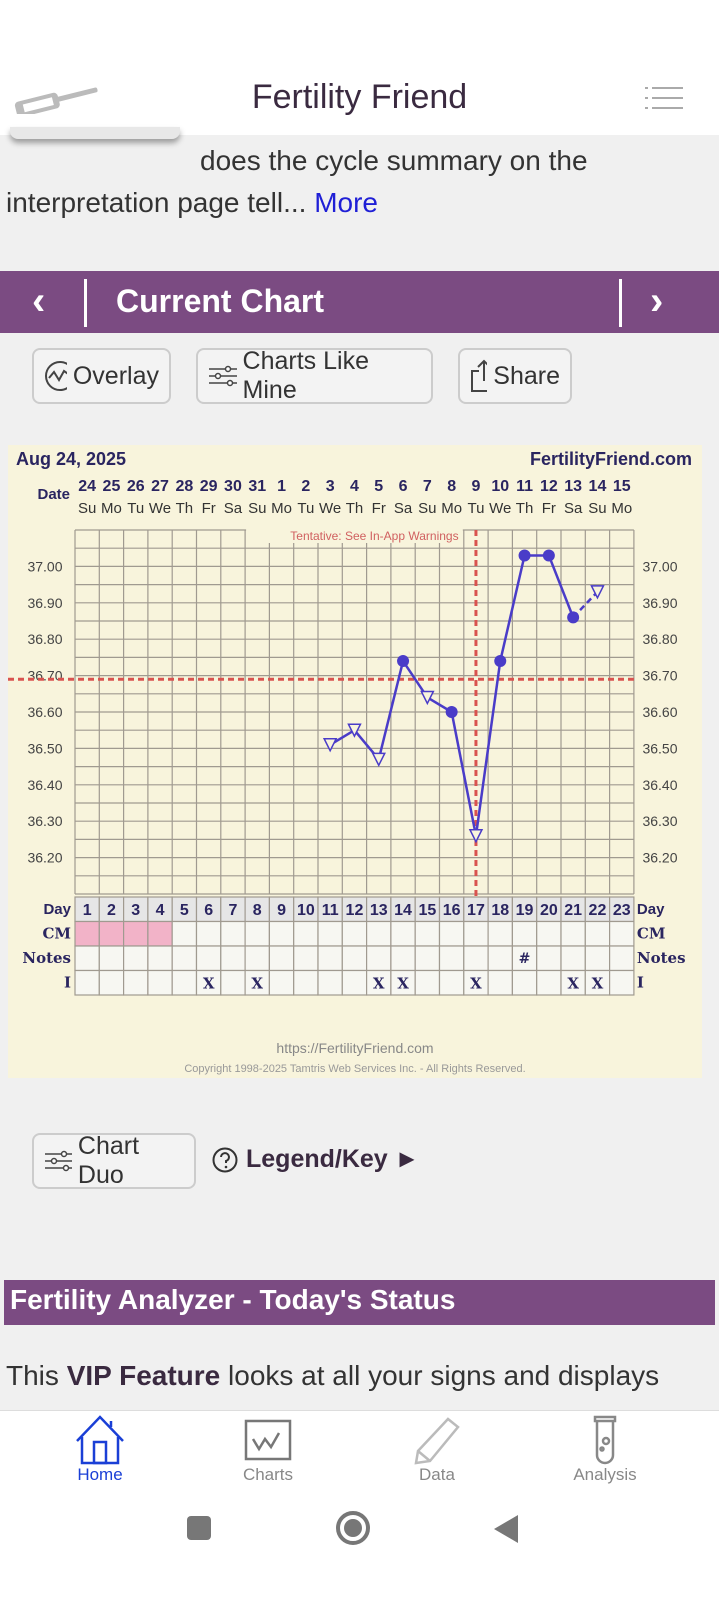  Describe the element at coordinates (268, 1474) in the screenshot. I see `nav-charts-label: Charts` at that location.